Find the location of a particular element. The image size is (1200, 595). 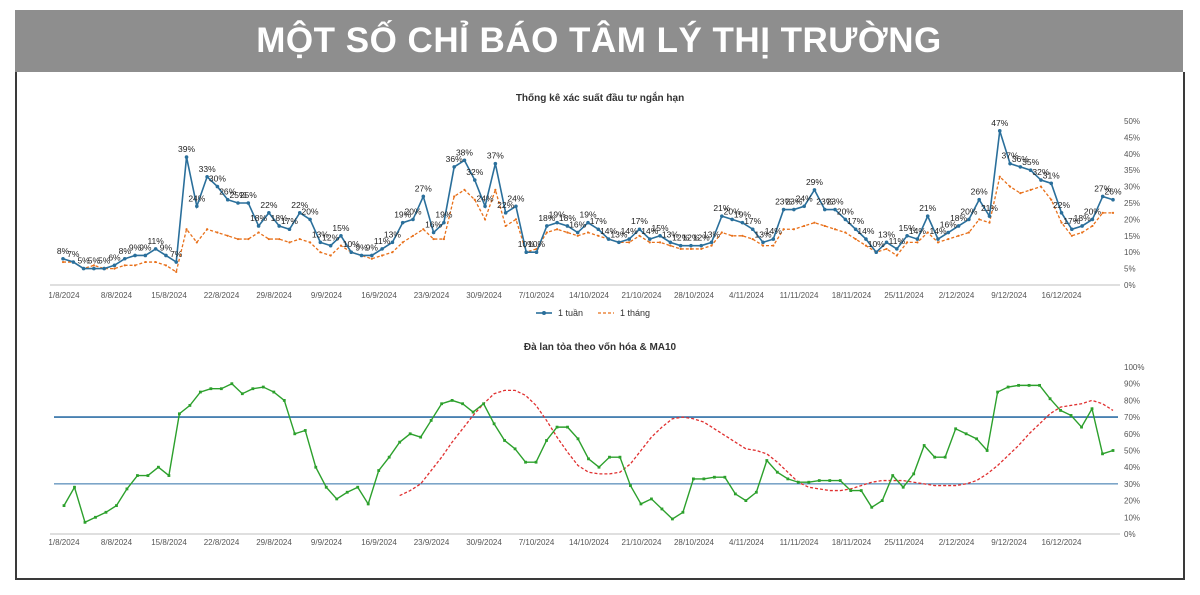

series-1-tuan-data-label: 11% is located at coordinates (155, 241).